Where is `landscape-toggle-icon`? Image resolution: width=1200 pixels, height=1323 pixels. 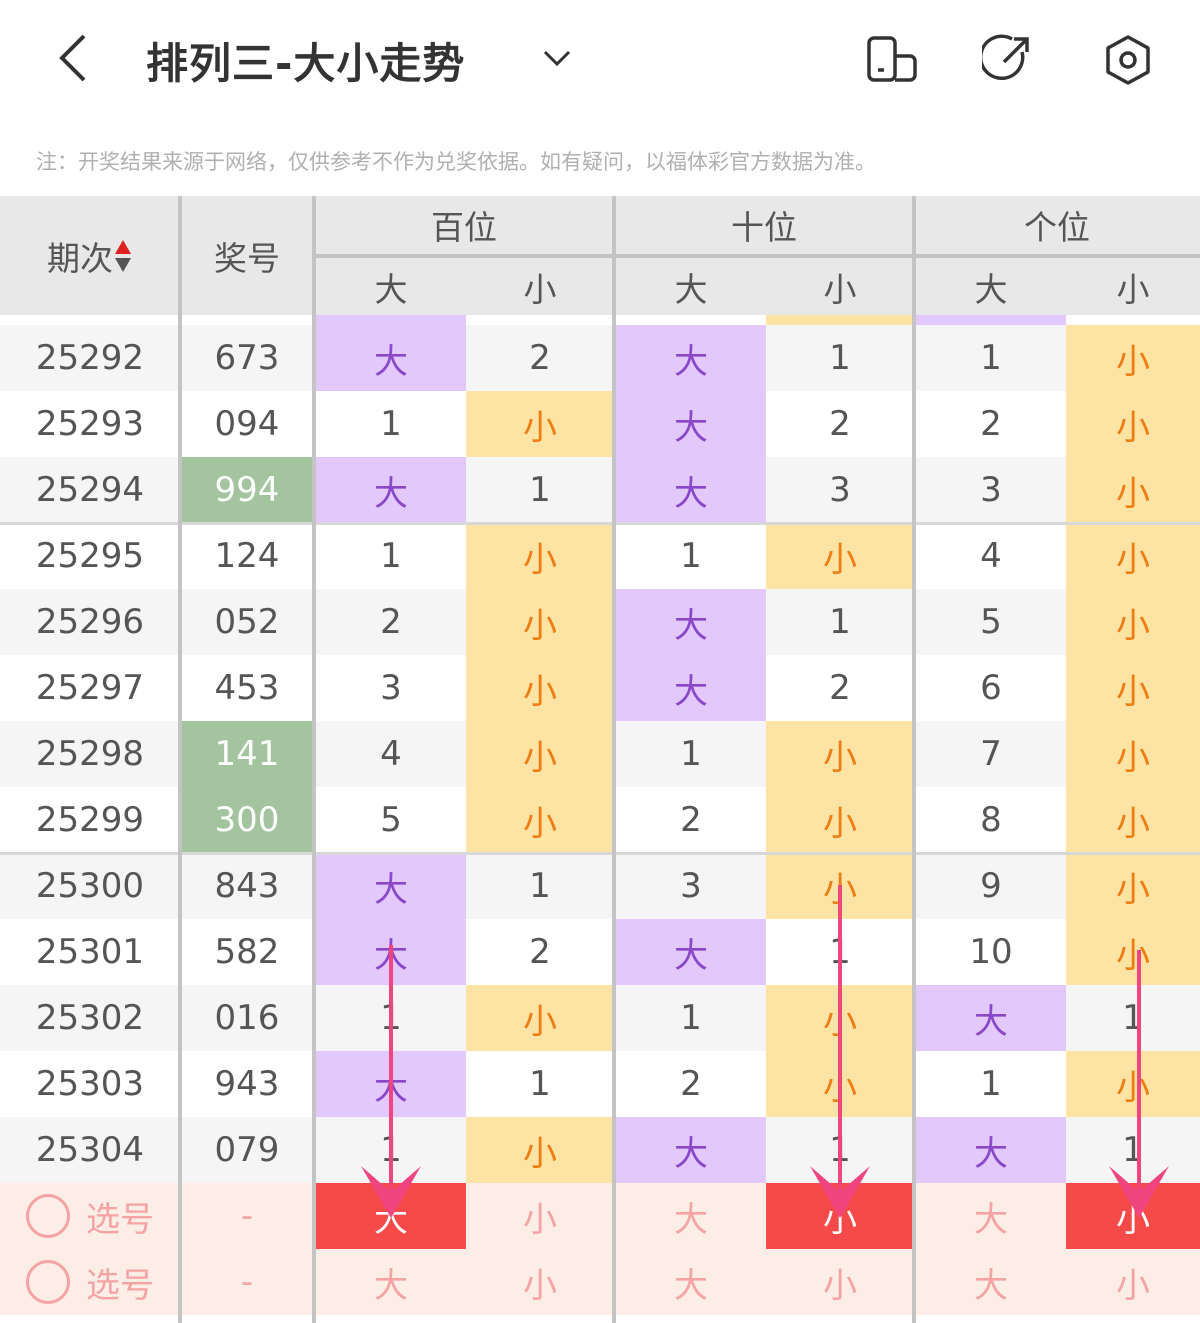
landscape-toggle-icon is located at coordinates (892, 60).